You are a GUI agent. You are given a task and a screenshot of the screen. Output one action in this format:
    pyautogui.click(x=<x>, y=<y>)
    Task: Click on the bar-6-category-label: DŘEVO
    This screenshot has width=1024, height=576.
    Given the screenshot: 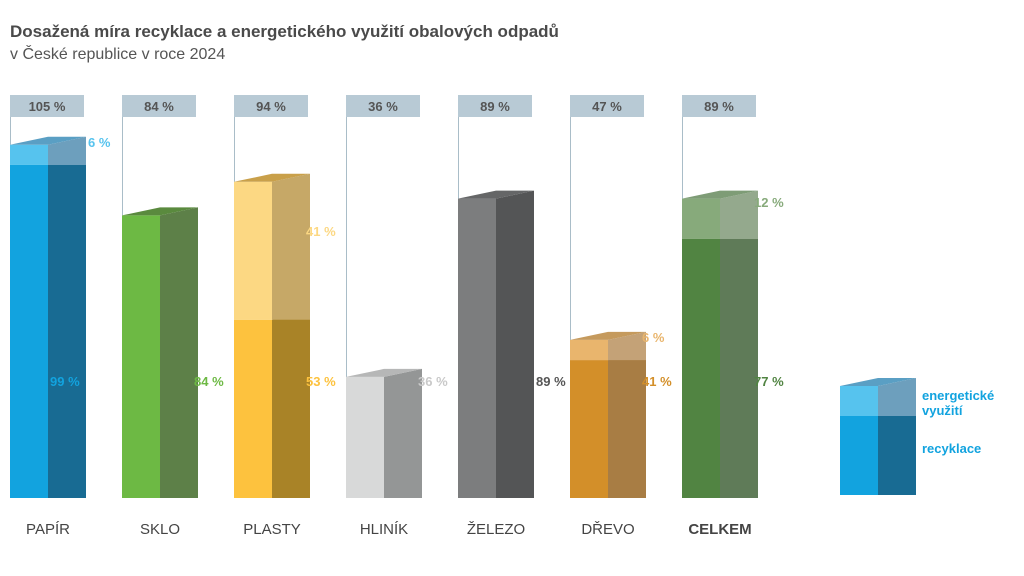 What is the action you would take?
    pyautogui.click(x=607, y=529)
    